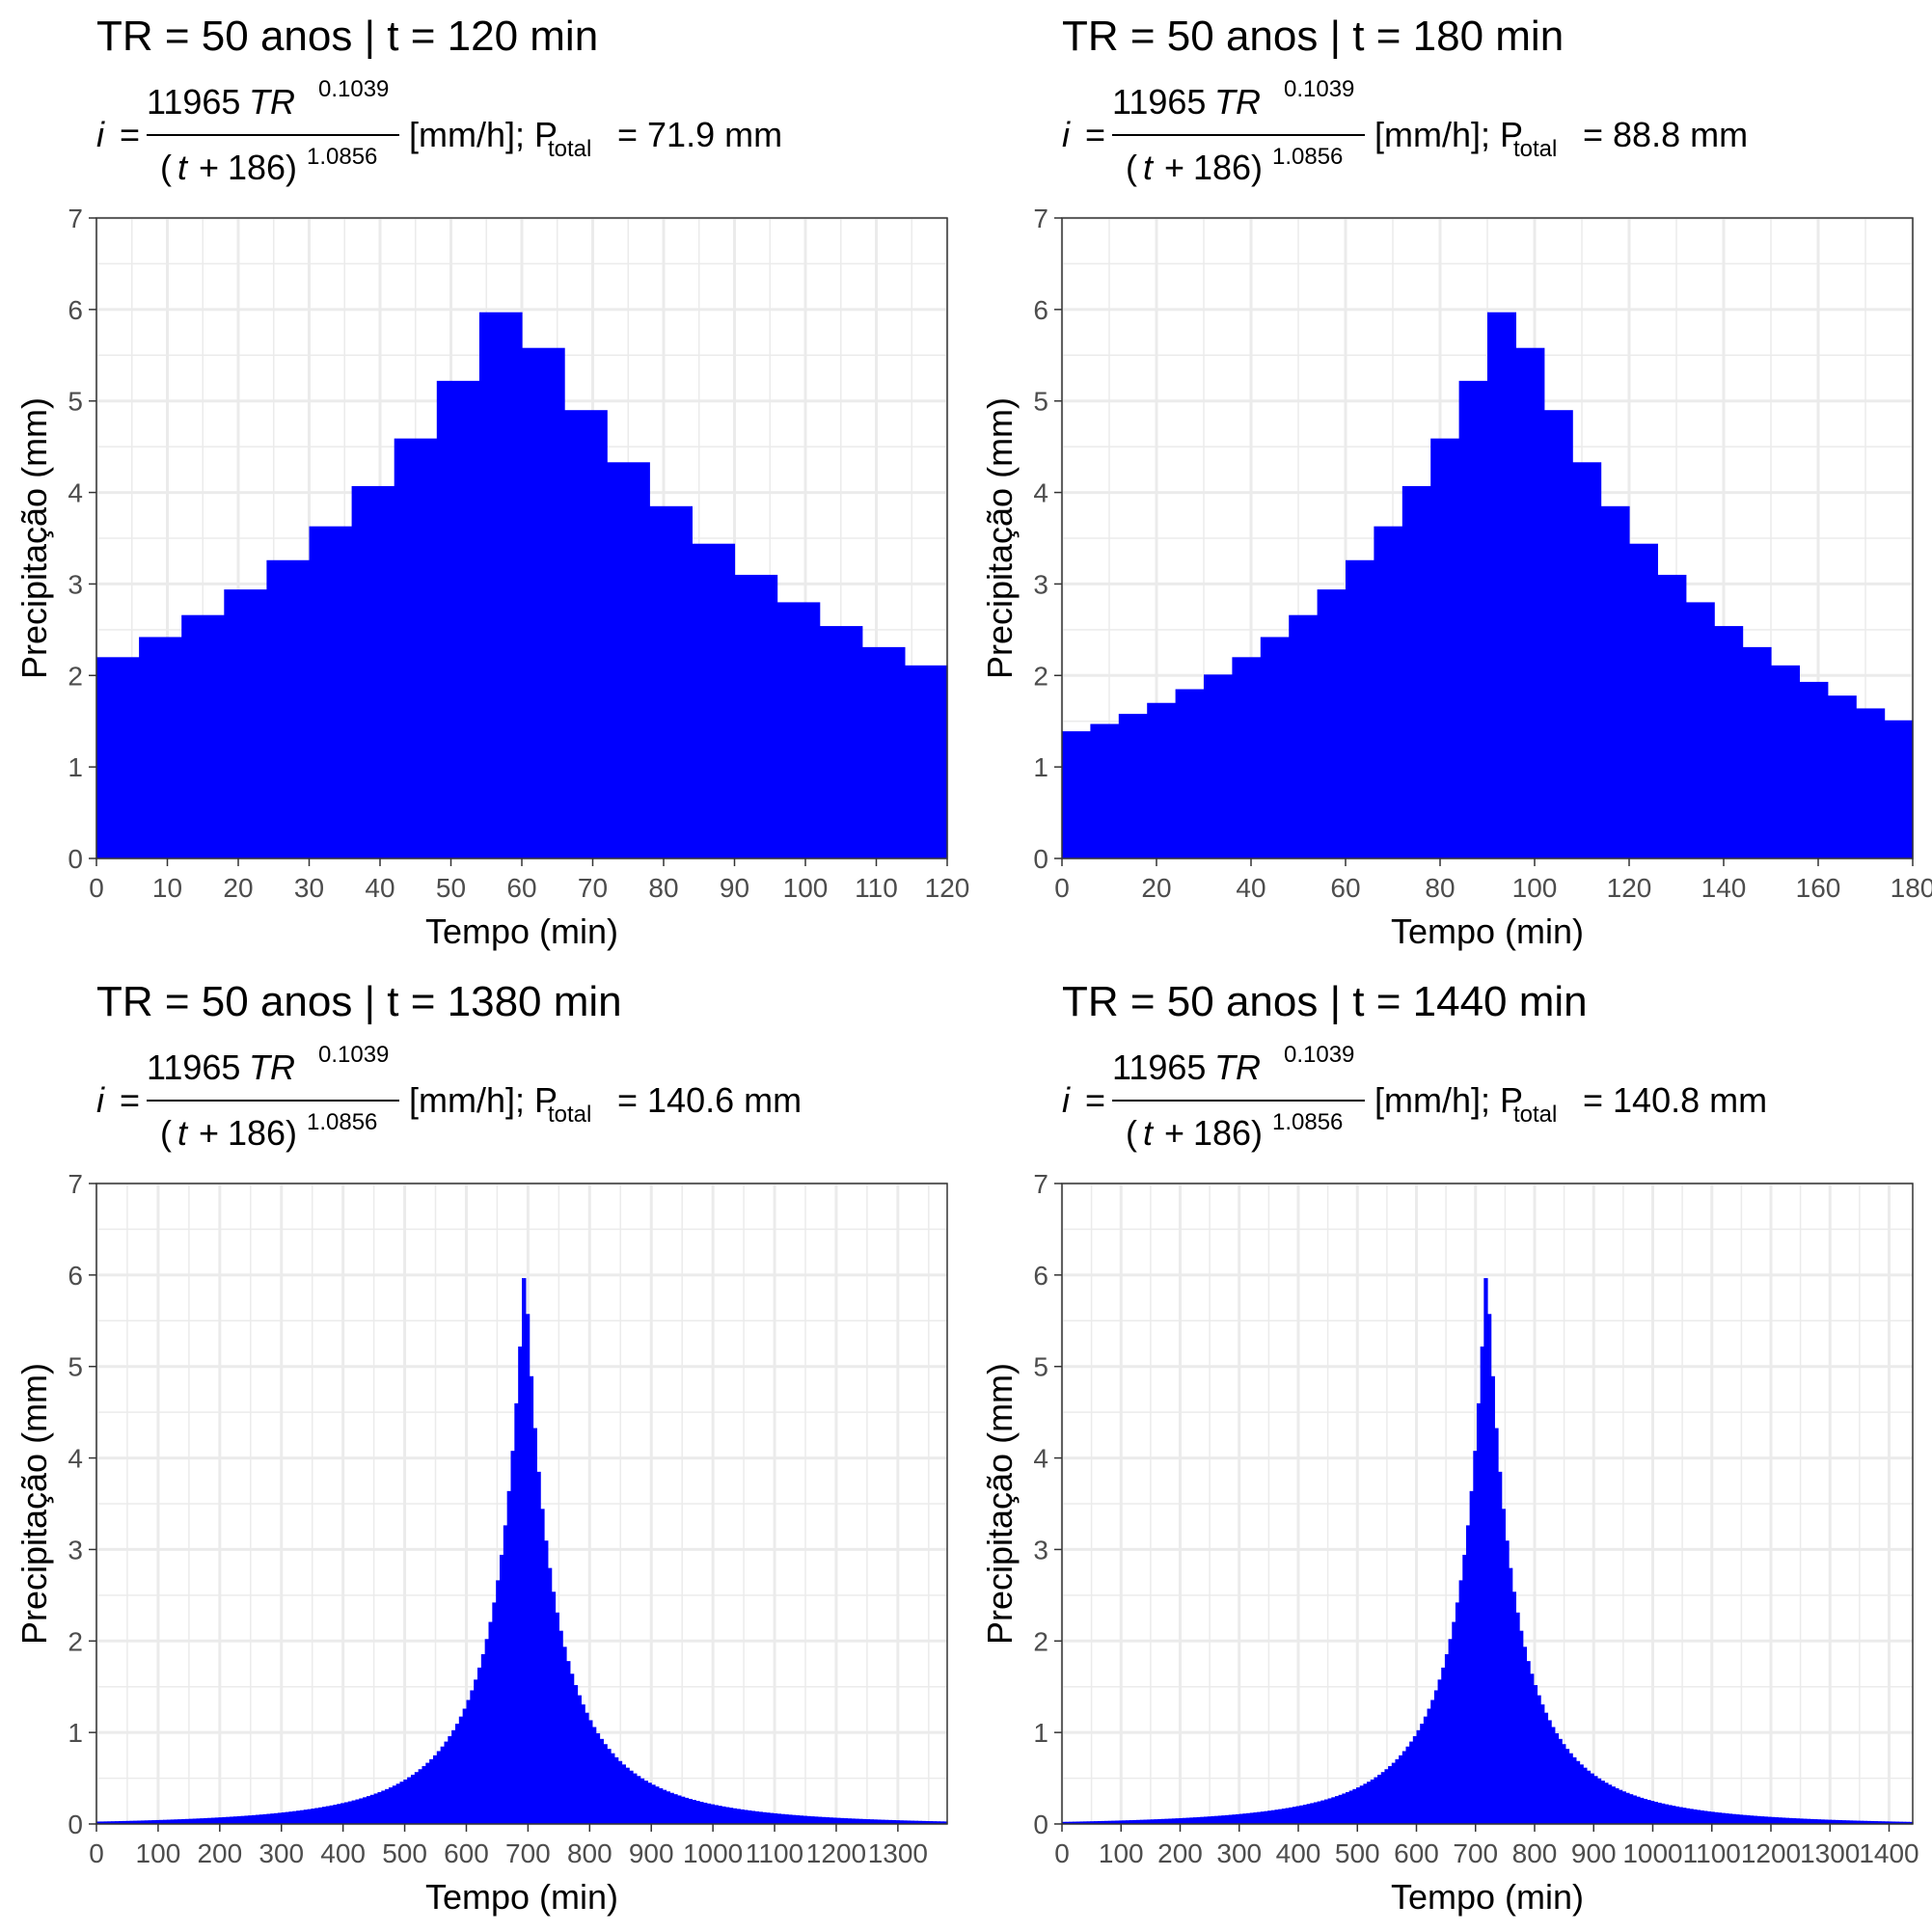 This screenshot has width=1932, height=1932. Describe the element at coordinates (219, 1853) in the screenshot. I see `x-tick-label: 200` at that location.